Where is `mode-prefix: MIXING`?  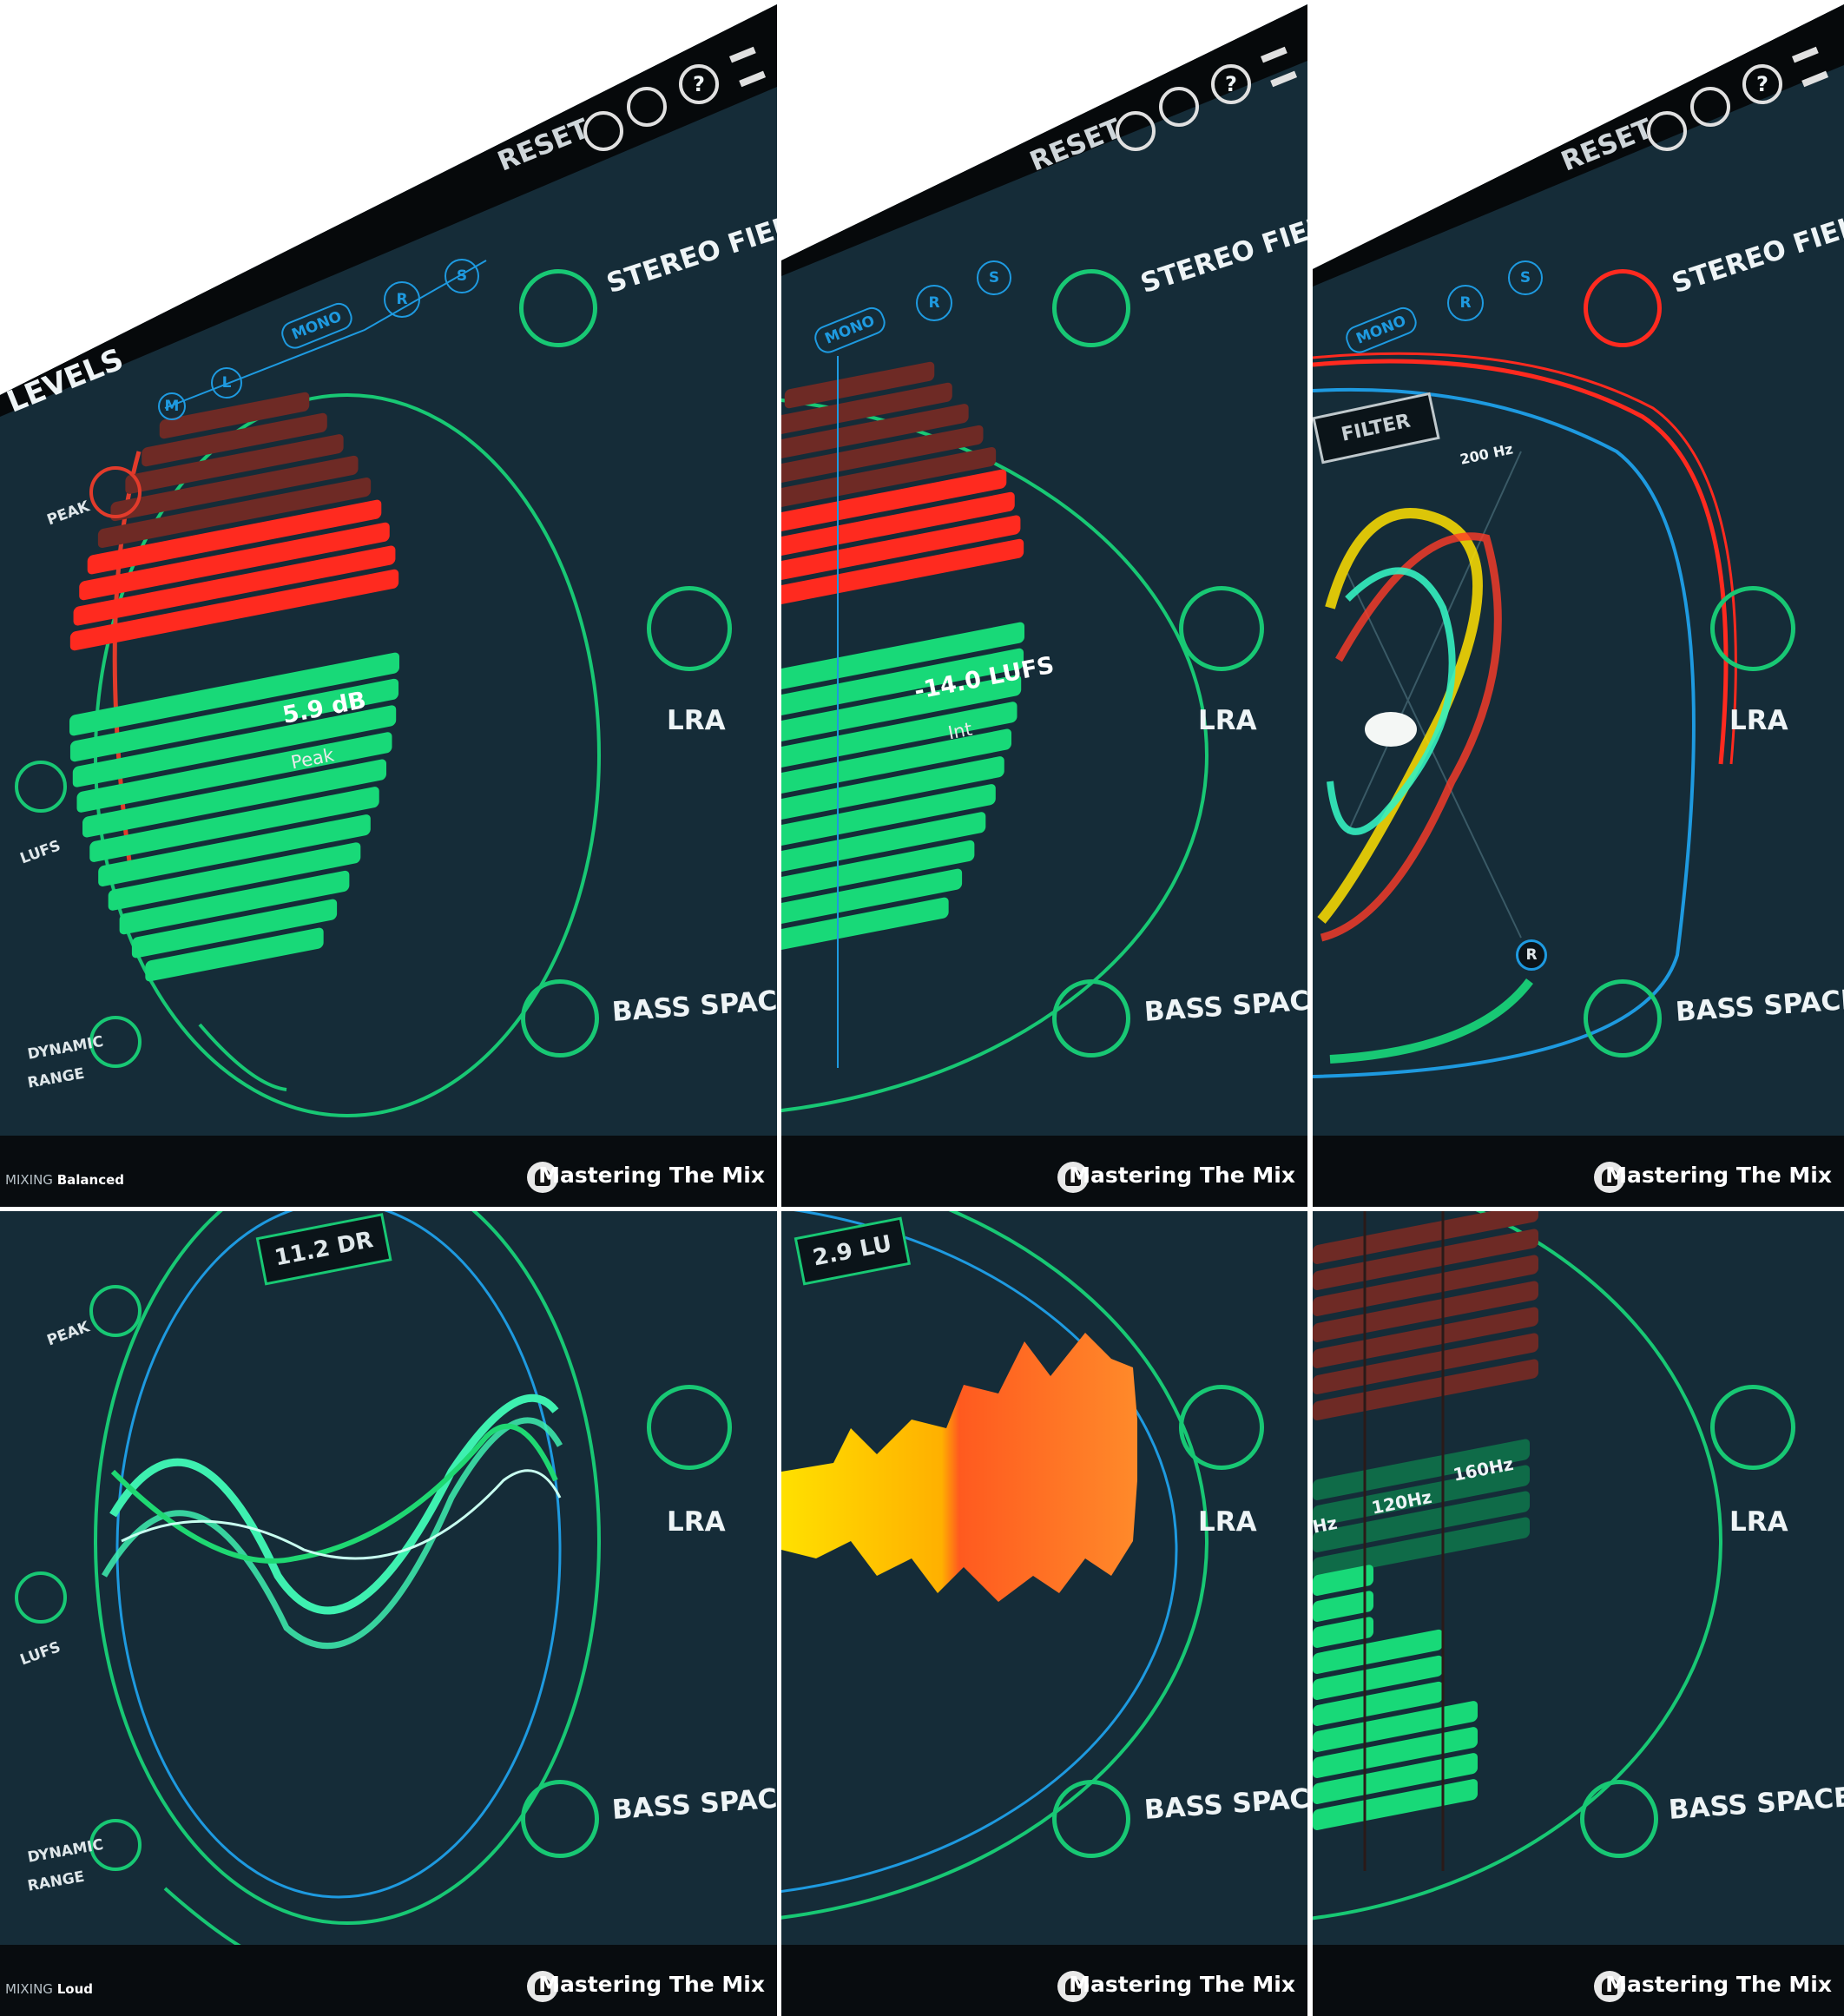 mode-prefix: MIXING is located at coordinates (29, 1180).